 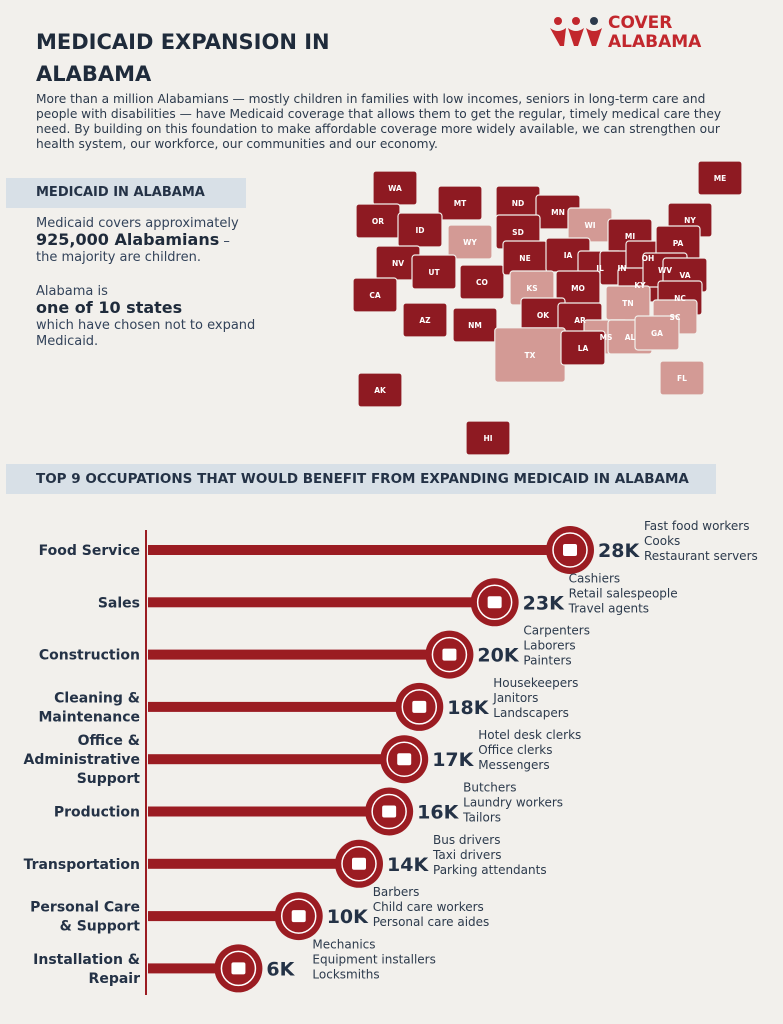 What do you see at coordinates (518, 232) in the screenshot?
I see `state-label: SD` at bounding box center [518, 232].